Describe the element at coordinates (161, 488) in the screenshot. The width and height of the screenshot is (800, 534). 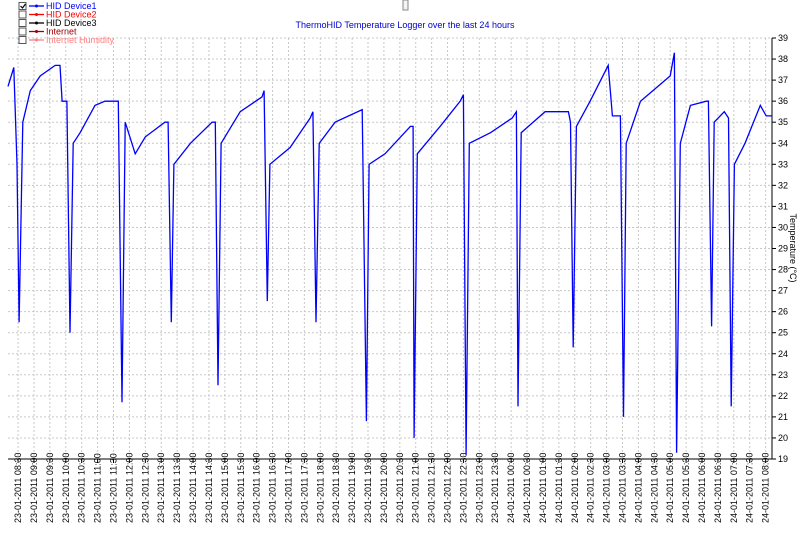
I see `x-tick-label: 23-01-2011 13:00` at that location.